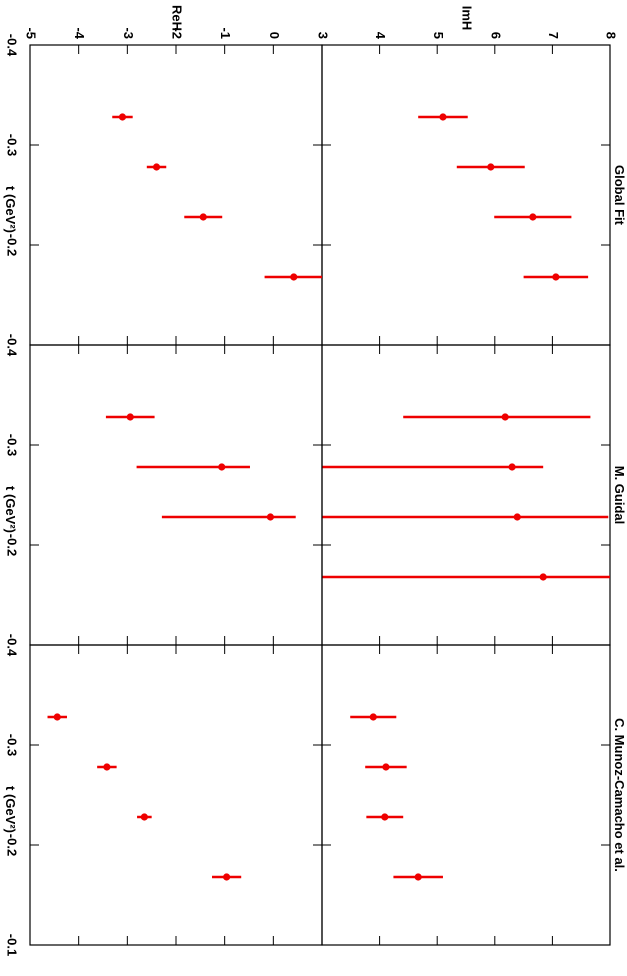  Describe the element at coordinates (553, 35) in the screenshot. I see `y-tick-label: 7` at that location.